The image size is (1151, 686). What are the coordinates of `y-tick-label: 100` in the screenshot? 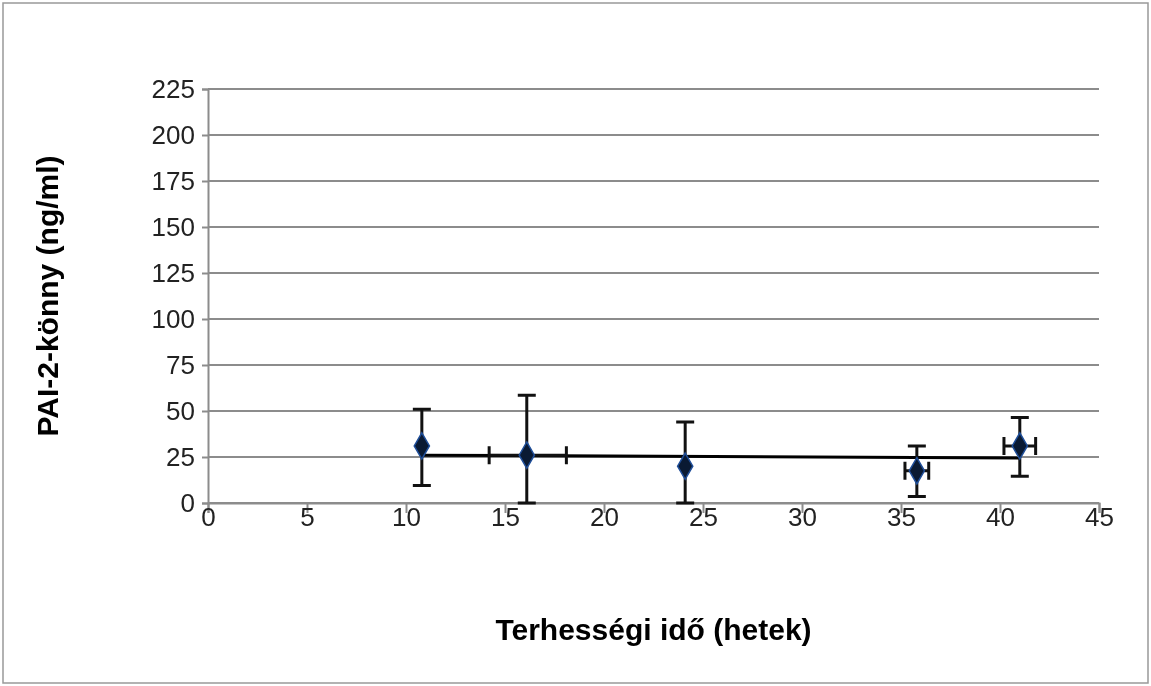 It's located at (173, 318).